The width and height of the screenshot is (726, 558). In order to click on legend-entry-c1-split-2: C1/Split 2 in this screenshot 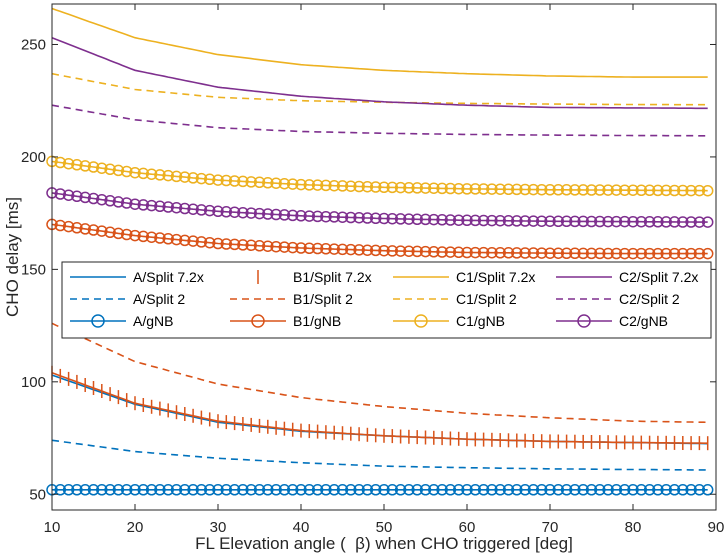, I will do `click(455, 299)`.